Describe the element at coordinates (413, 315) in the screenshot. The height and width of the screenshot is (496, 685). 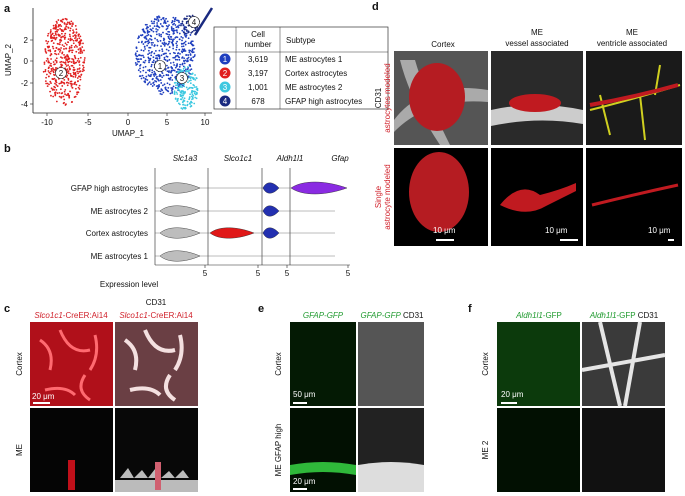
I see `header-plain: CD31` at that location.